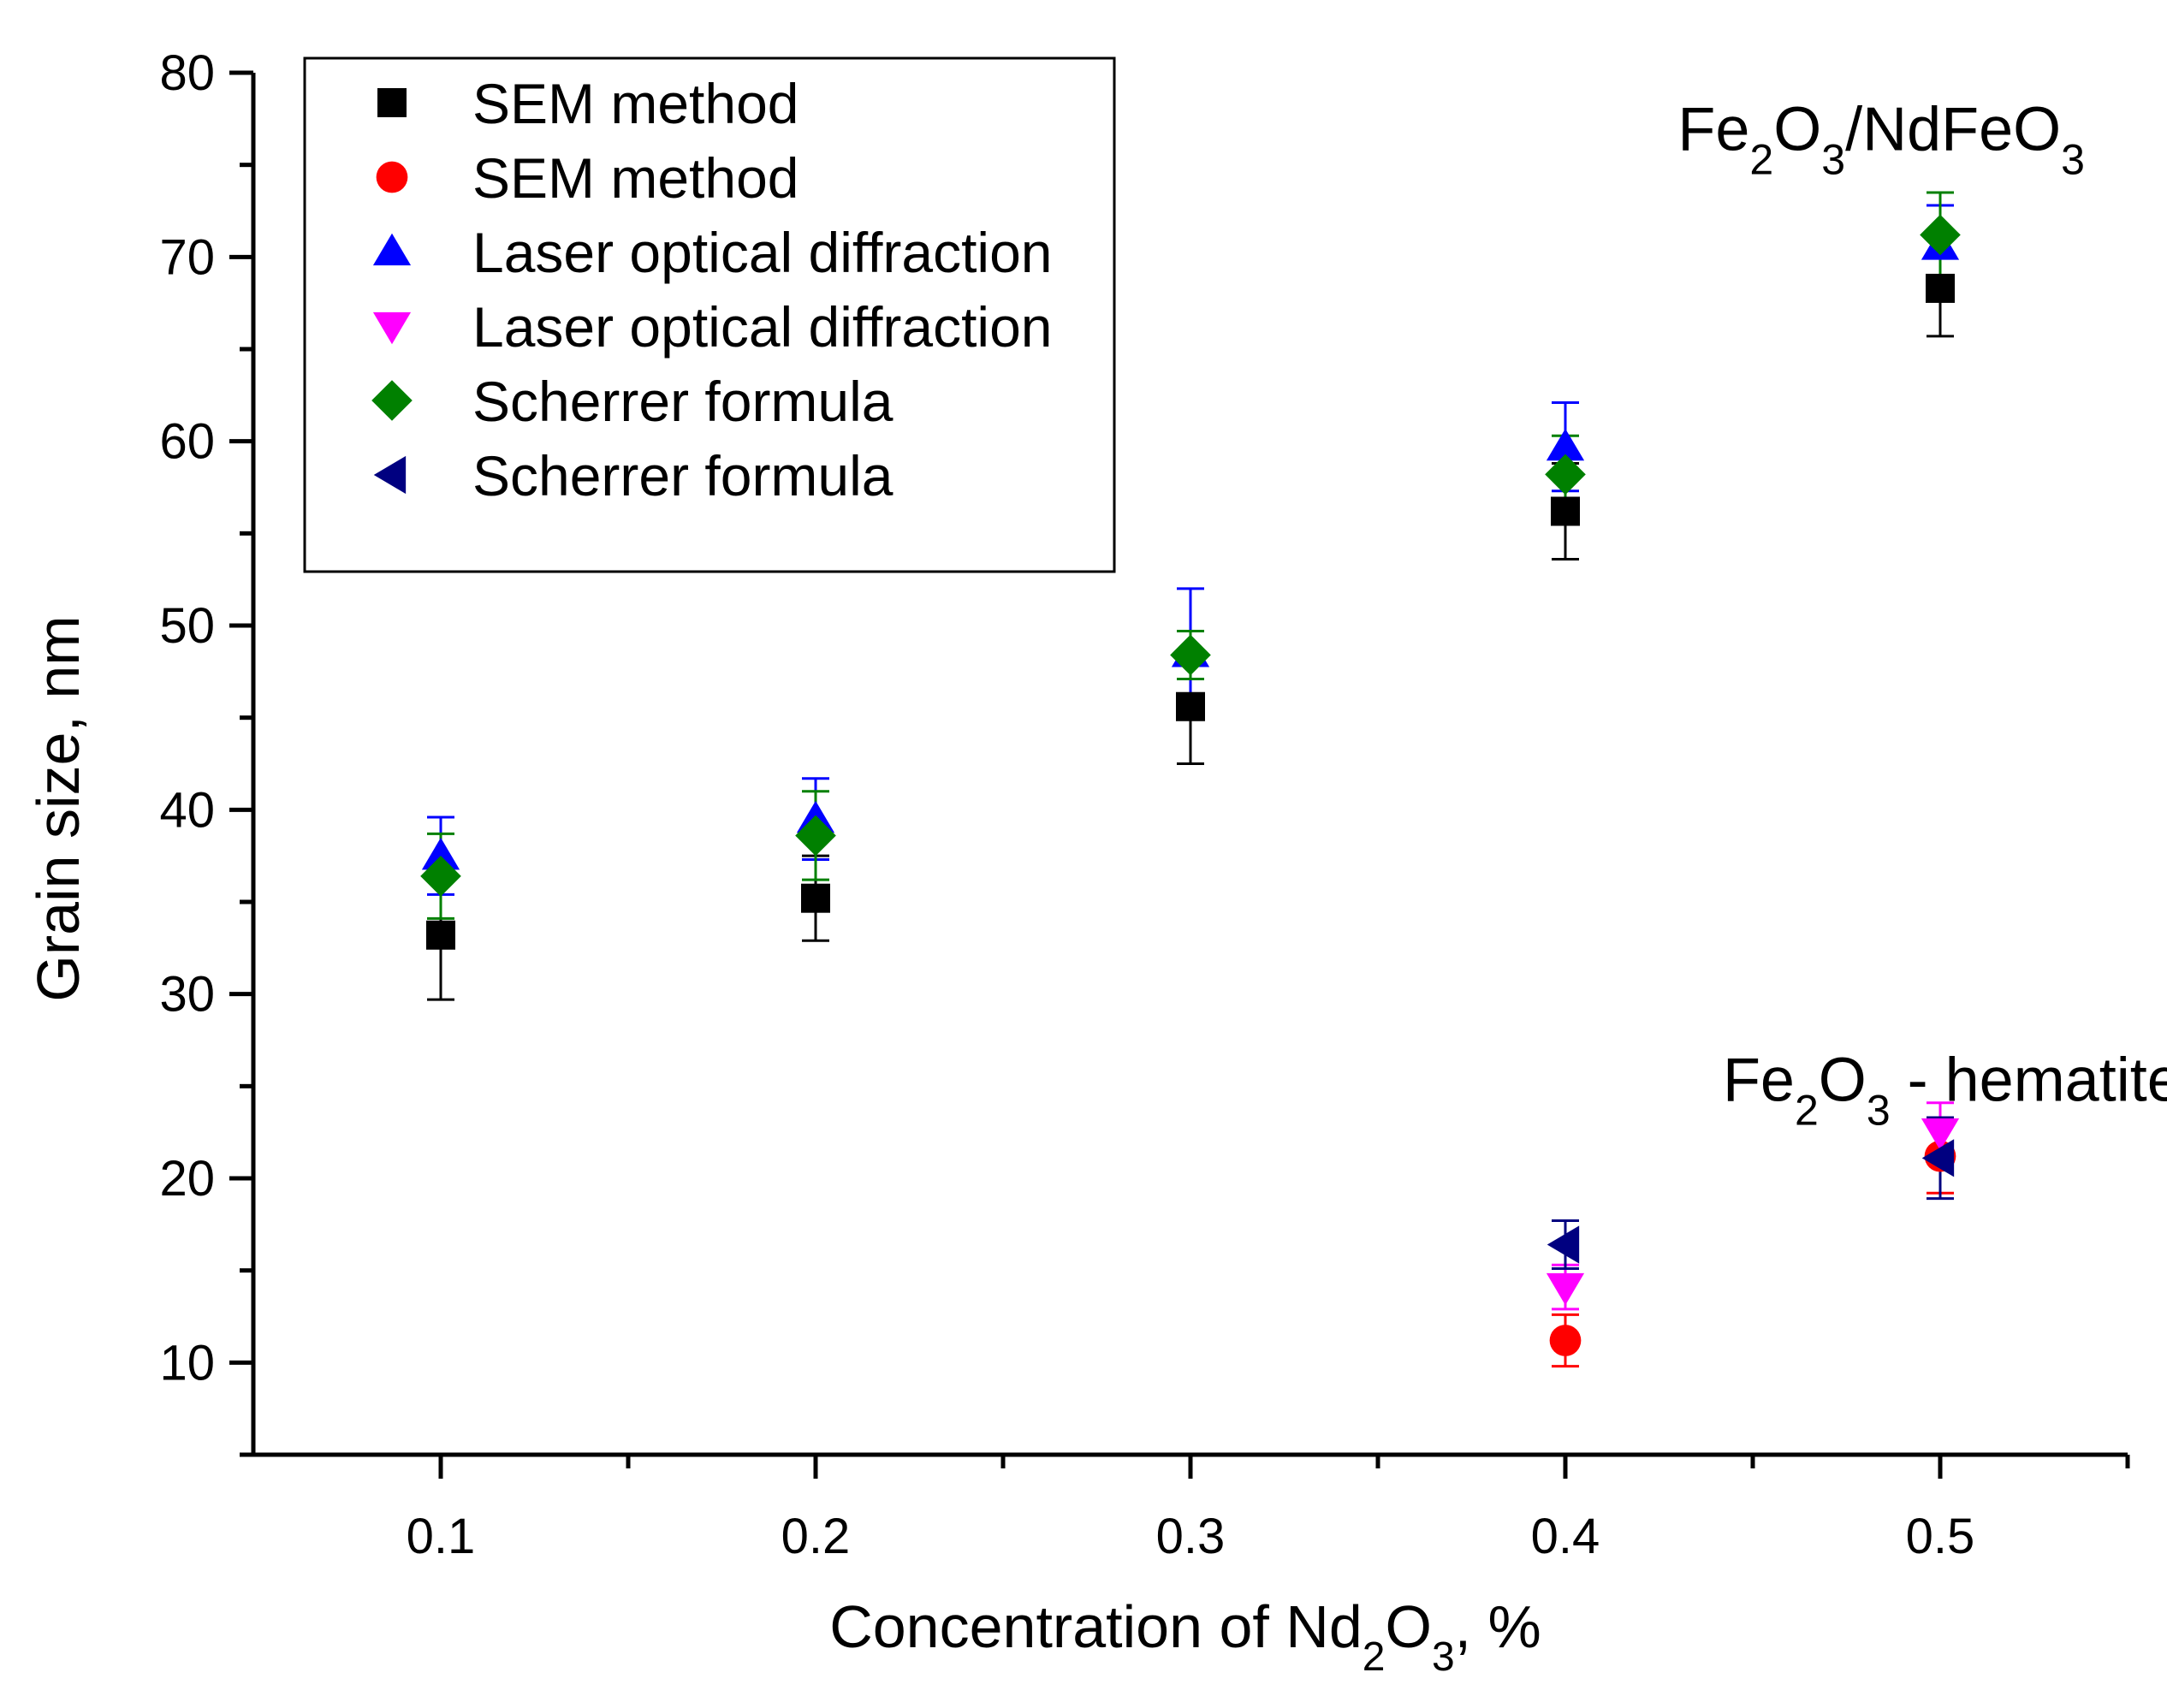  What do you see at coordinates (1941, 1536) in the screenshot?
I see `x-tick-label: 0.5` at bounding box center [1941, 1536].